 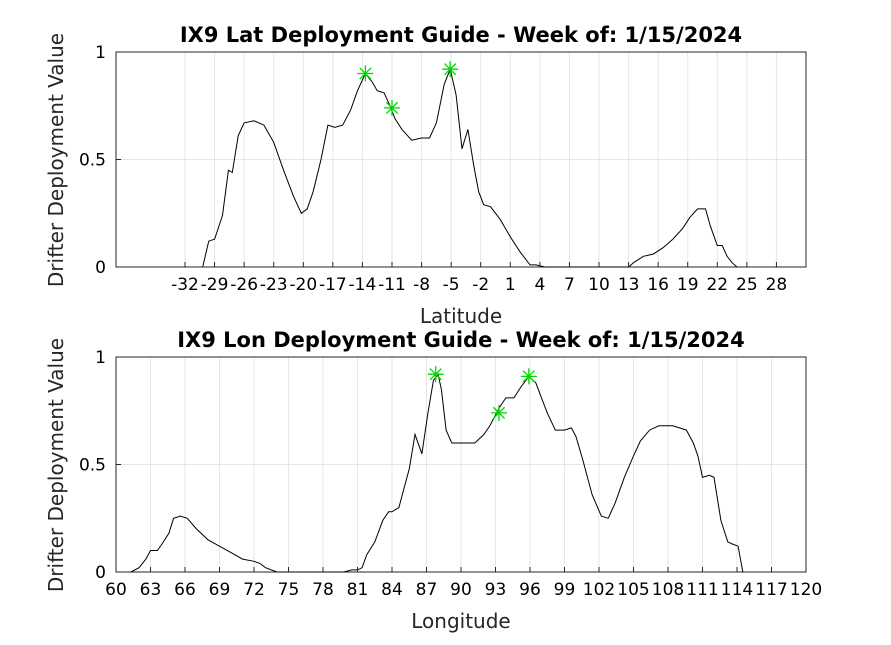 I want to click on lat-x-tick-label: 13, so click(x=629, y=285).